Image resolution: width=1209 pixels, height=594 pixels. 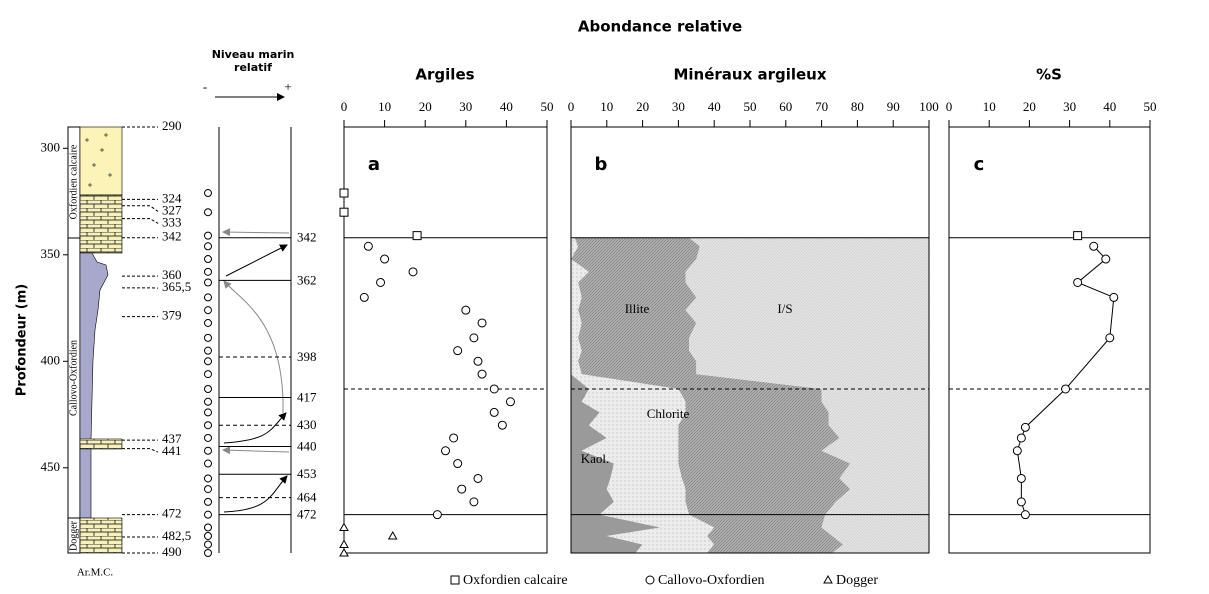 What do you see at coordinates (929, 106) in the screenshot?
I see `x-tick-label: 100` at bounding box center [929, 106].